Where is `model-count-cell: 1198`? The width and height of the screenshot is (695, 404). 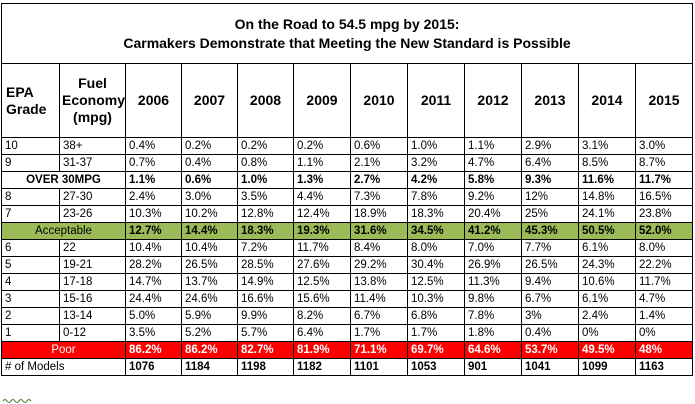
model-count-cell: 1198 is located at coordinates (265, 367).